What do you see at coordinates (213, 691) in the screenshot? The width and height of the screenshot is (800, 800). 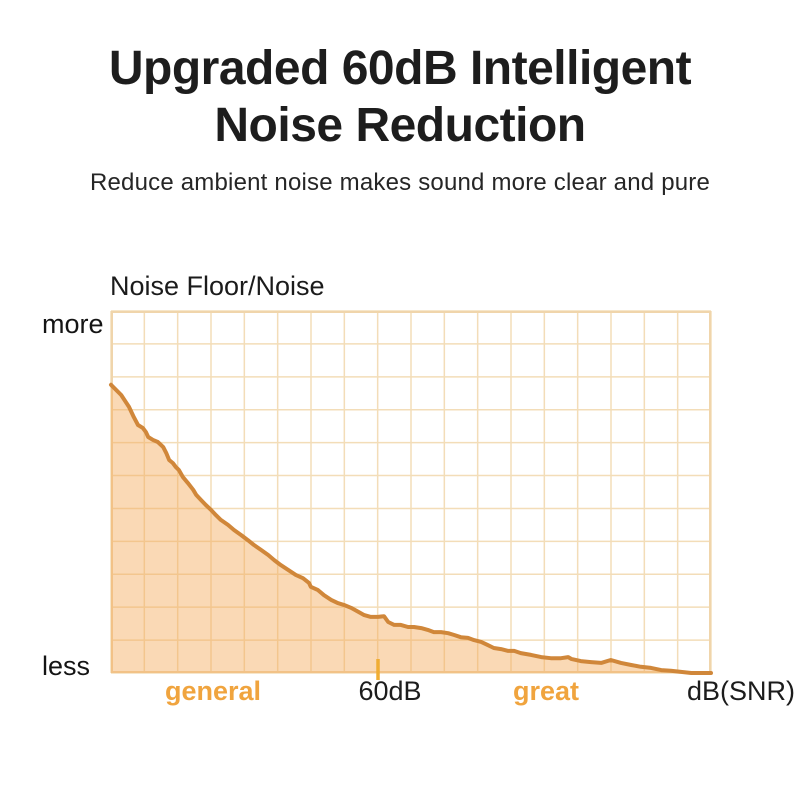 I see `x-axis-label-general: general` at bounding box center [213, 691].